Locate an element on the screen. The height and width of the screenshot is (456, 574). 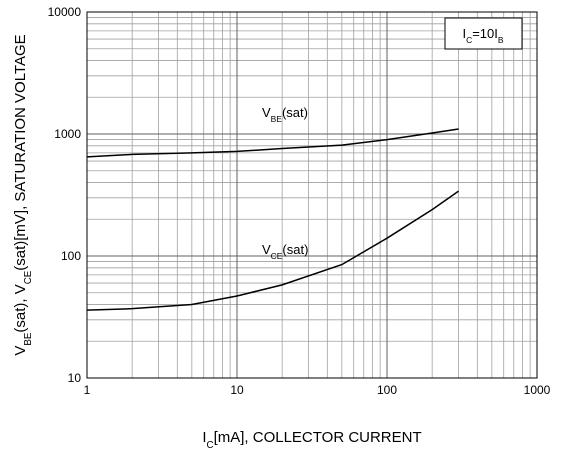
series-label: VCE(sat) is located at coordinates (285, 251).